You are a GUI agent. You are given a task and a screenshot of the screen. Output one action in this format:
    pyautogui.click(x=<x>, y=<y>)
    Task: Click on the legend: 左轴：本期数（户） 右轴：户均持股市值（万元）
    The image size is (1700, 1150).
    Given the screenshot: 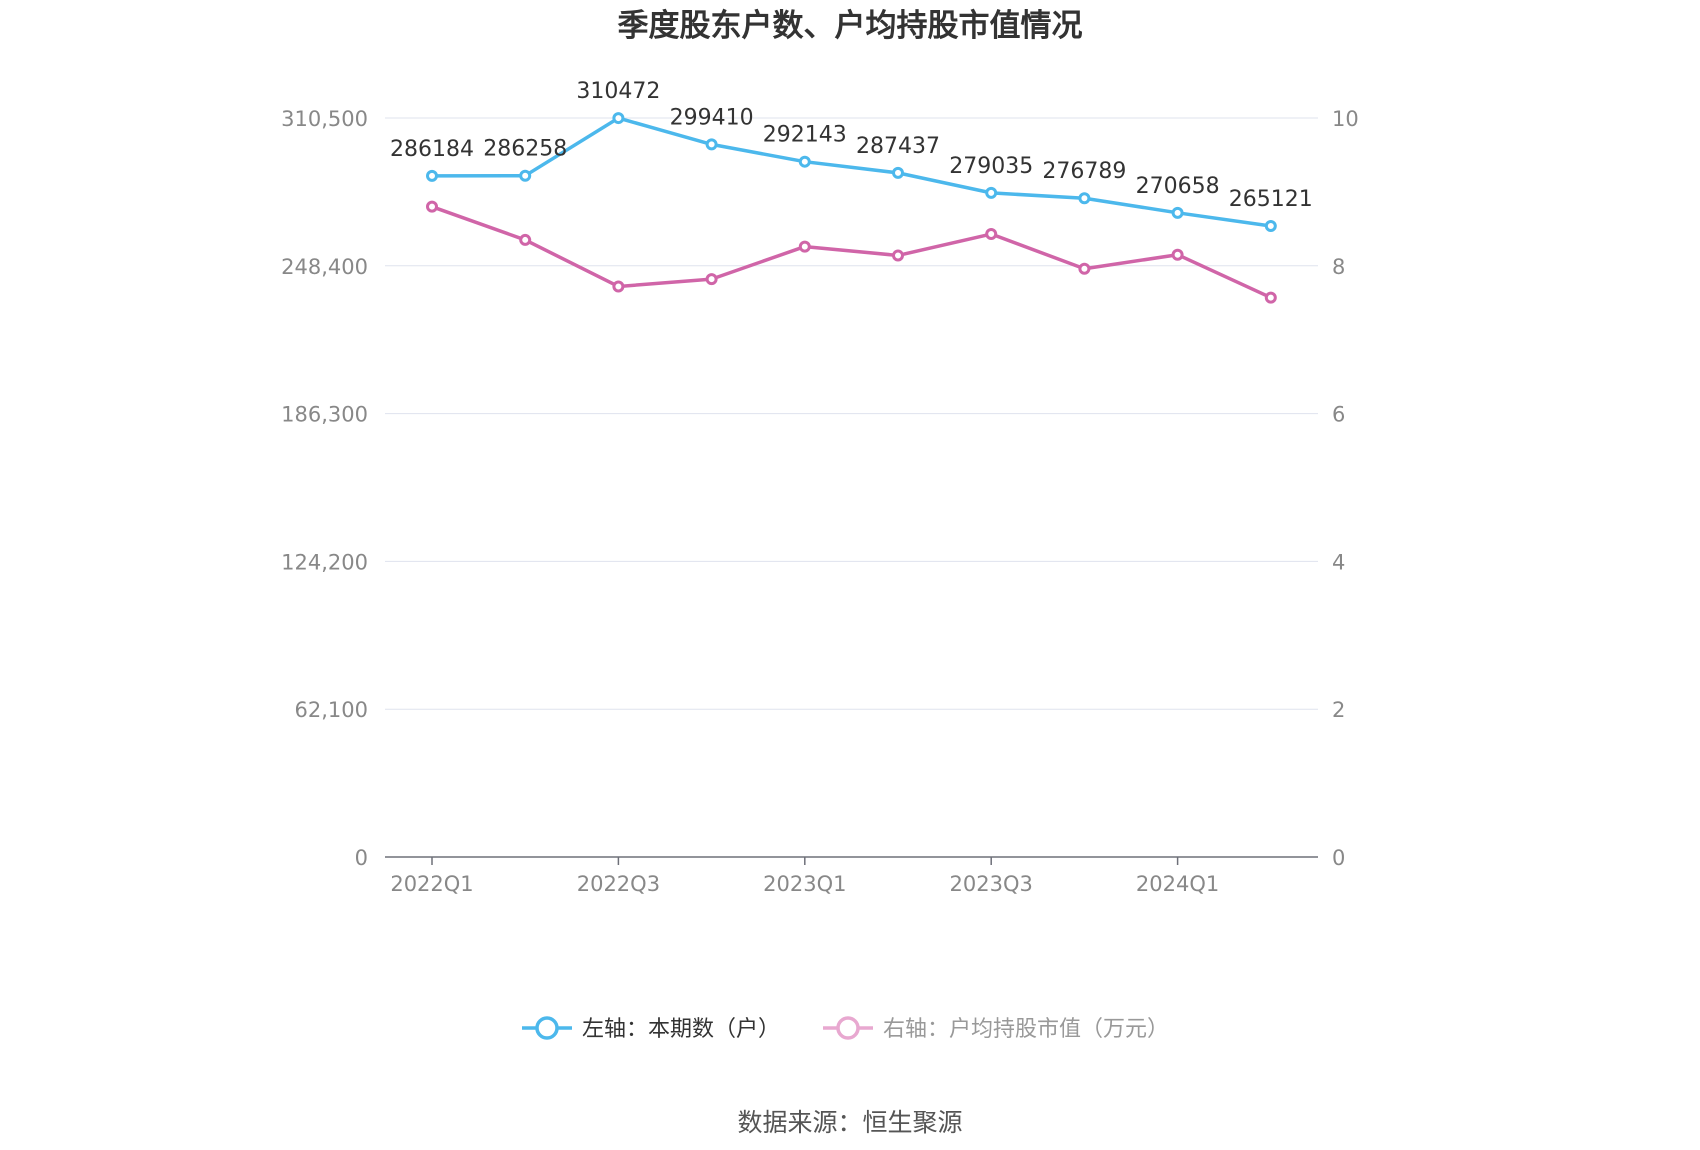 What is the action you would take?
    pyautogui.click(x=845, y=1029)
    